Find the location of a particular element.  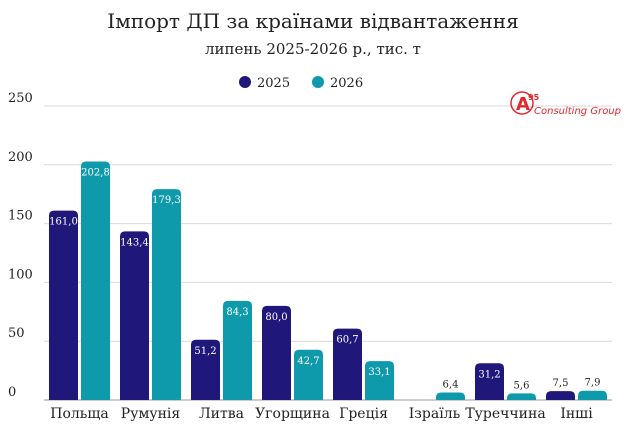

logo-mark: A is located at coordinates (523, 104).